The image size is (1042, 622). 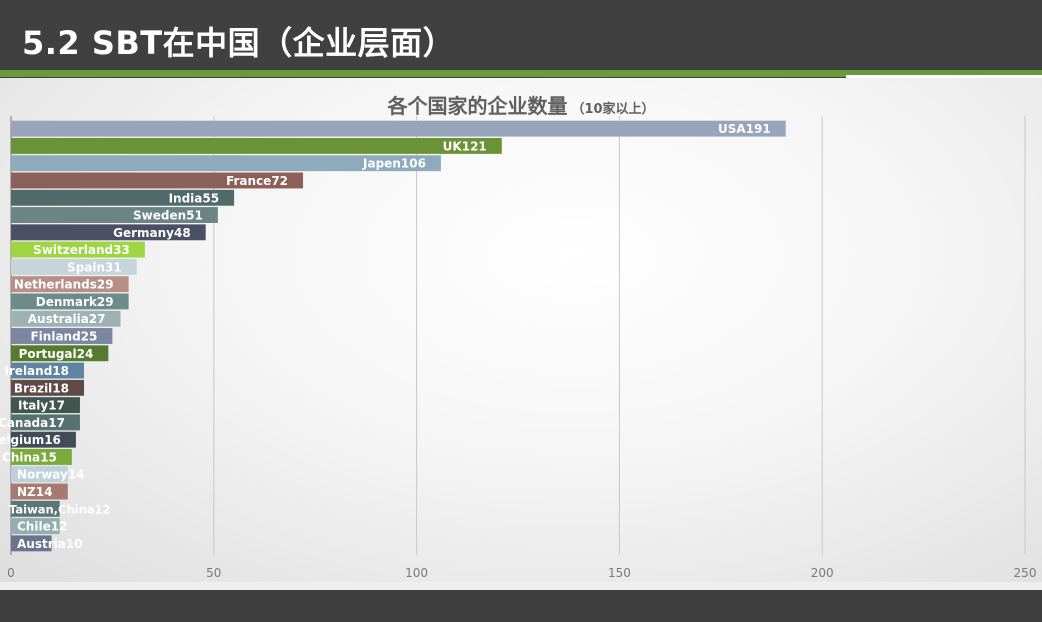 I want to click on bar-label: India55, so click(x=194, y=198).